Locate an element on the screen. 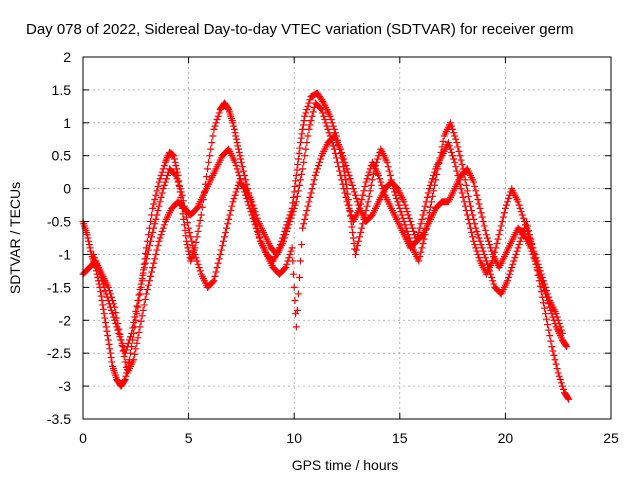 This screenshot has height=480, width=640. y-tick-label: 0.5 is located at coordinates (62, 156).